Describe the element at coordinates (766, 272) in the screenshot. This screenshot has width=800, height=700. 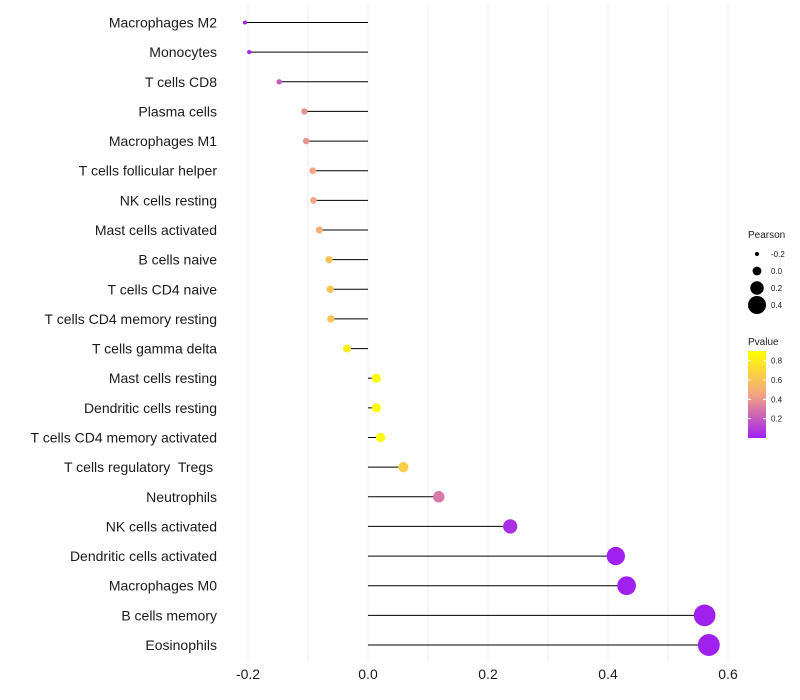
I see `size-legend: Pearson -0.2 0.0 0.2 0.4` at that location.